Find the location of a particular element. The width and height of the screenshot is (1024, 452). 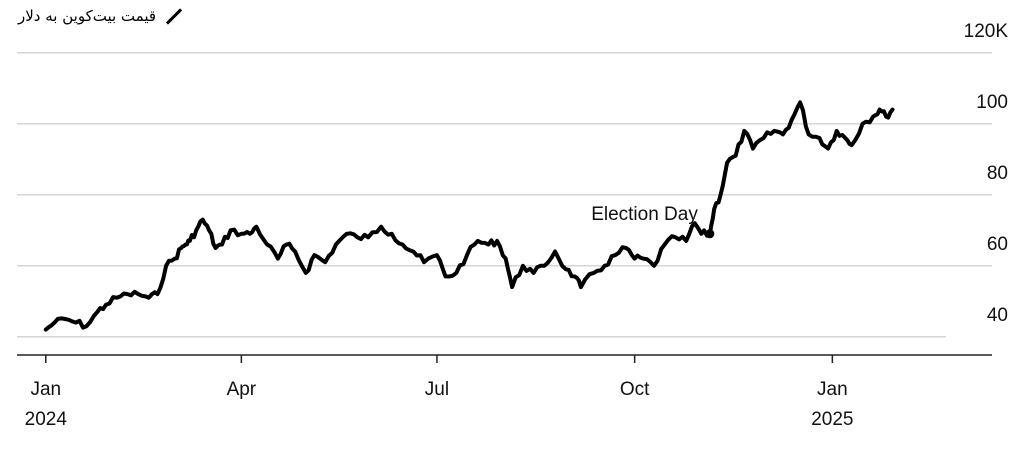

election-day-marker is located at coordinates (710, 234).